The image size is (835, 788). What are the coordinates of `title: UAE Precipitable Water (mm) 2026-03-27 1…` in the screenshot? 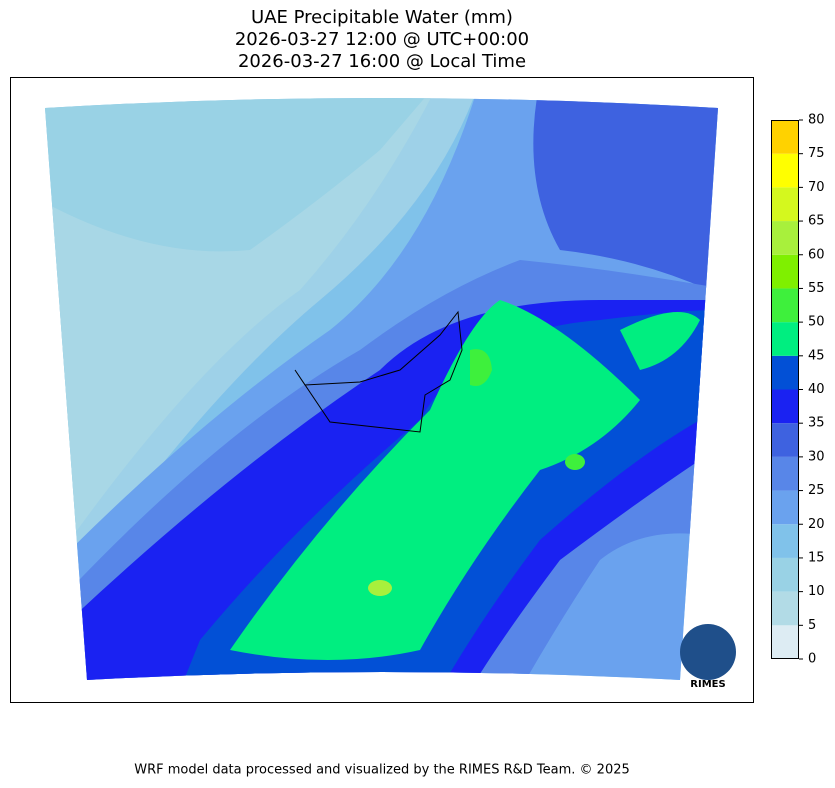 It's located at (382, 39).